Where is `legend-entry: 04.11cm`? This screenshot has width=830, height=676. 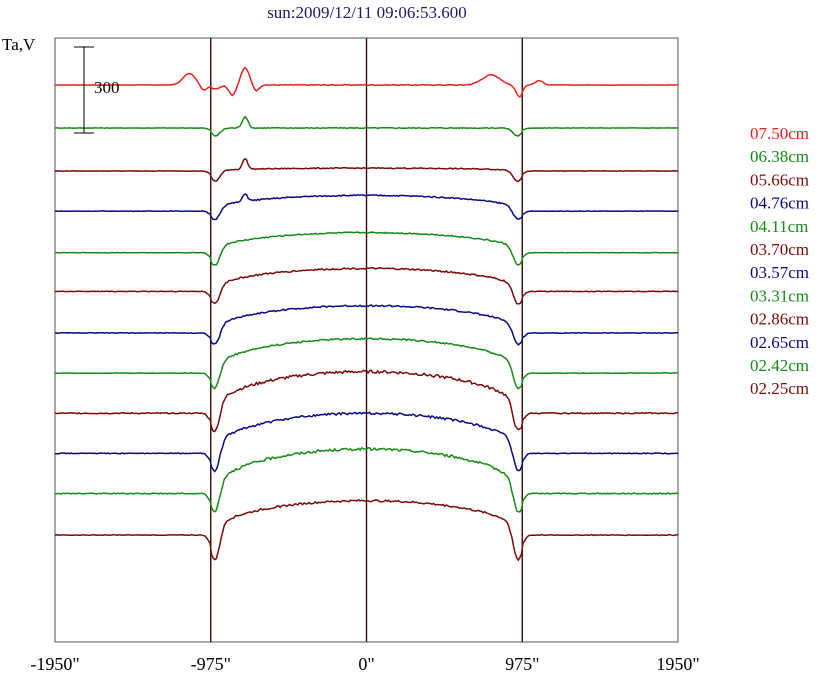
legend-entry: 04.11cm is located at coordinates (779, 226).